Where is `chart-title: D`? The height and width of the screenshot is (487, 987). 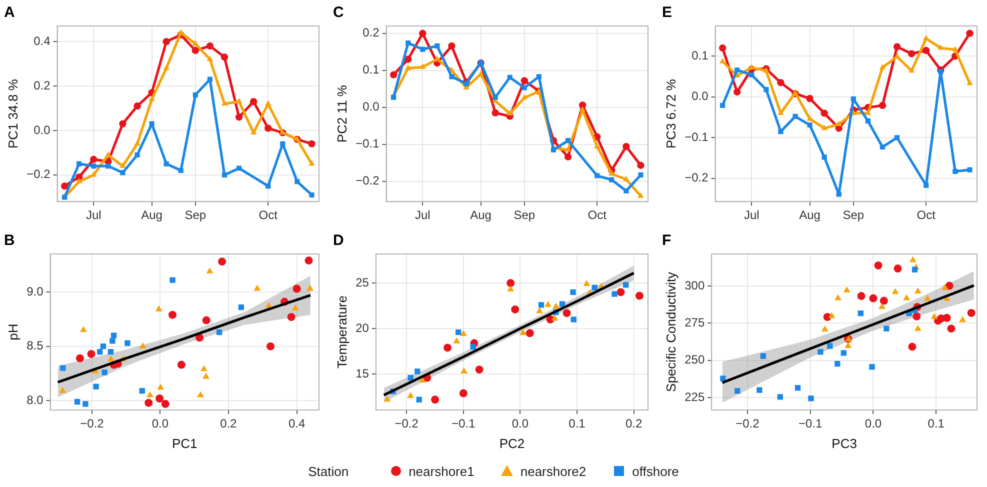 chart-title: D is located at coordinates (338, 241).